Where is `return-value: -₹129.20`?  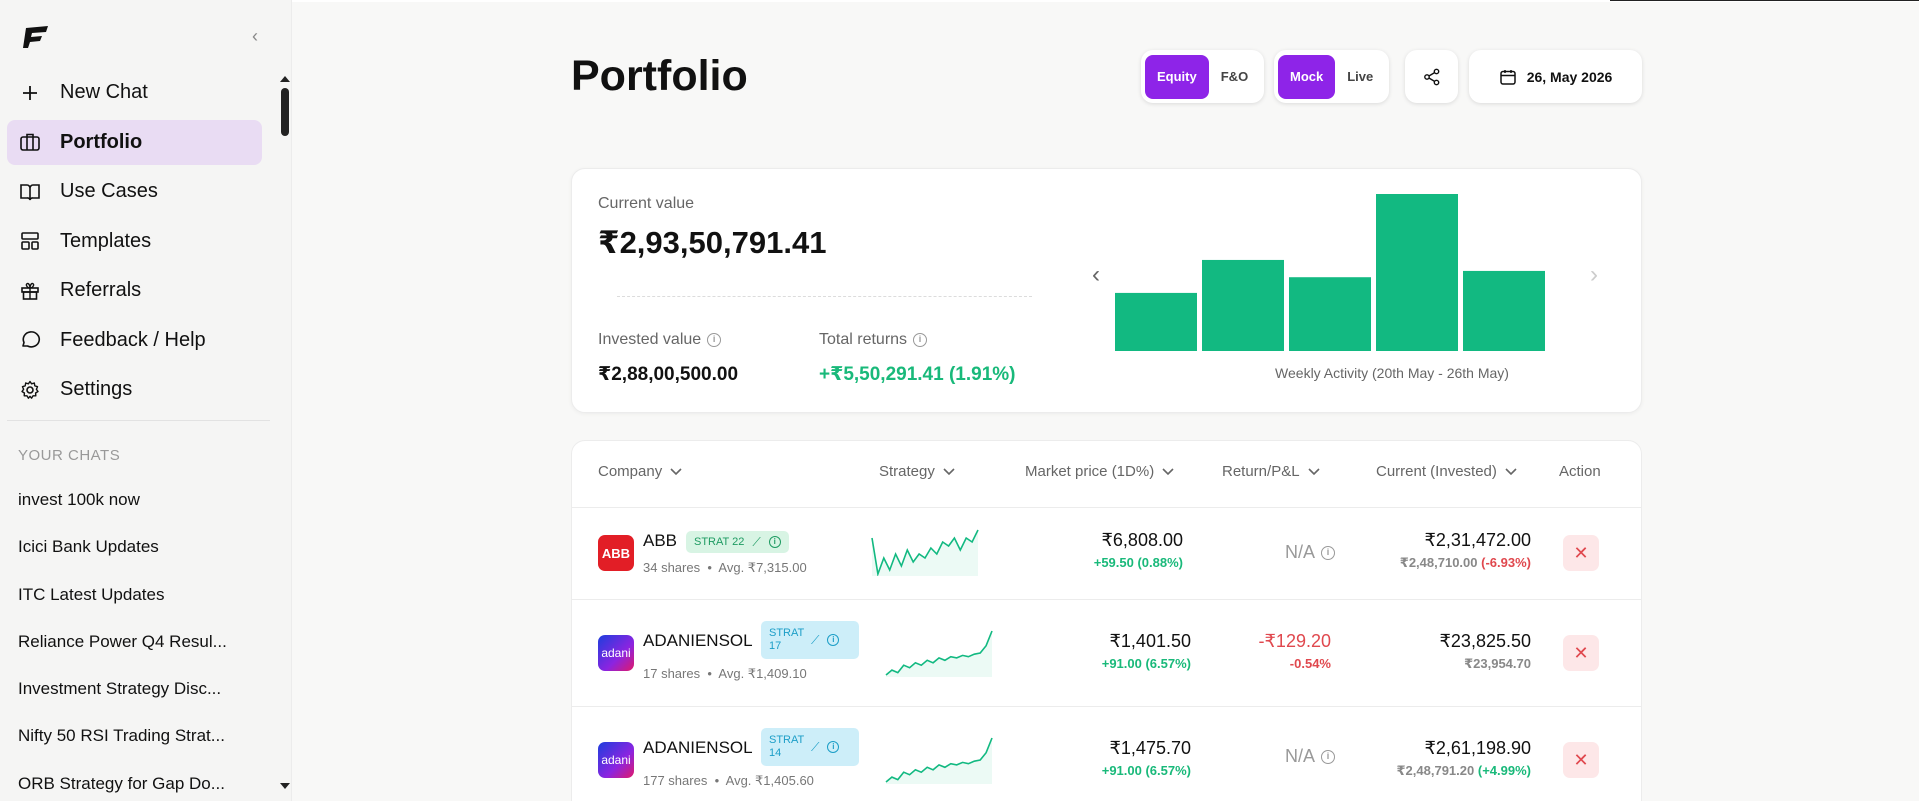
return-value: -₹129.20 is located at coordinates (1294, 641).